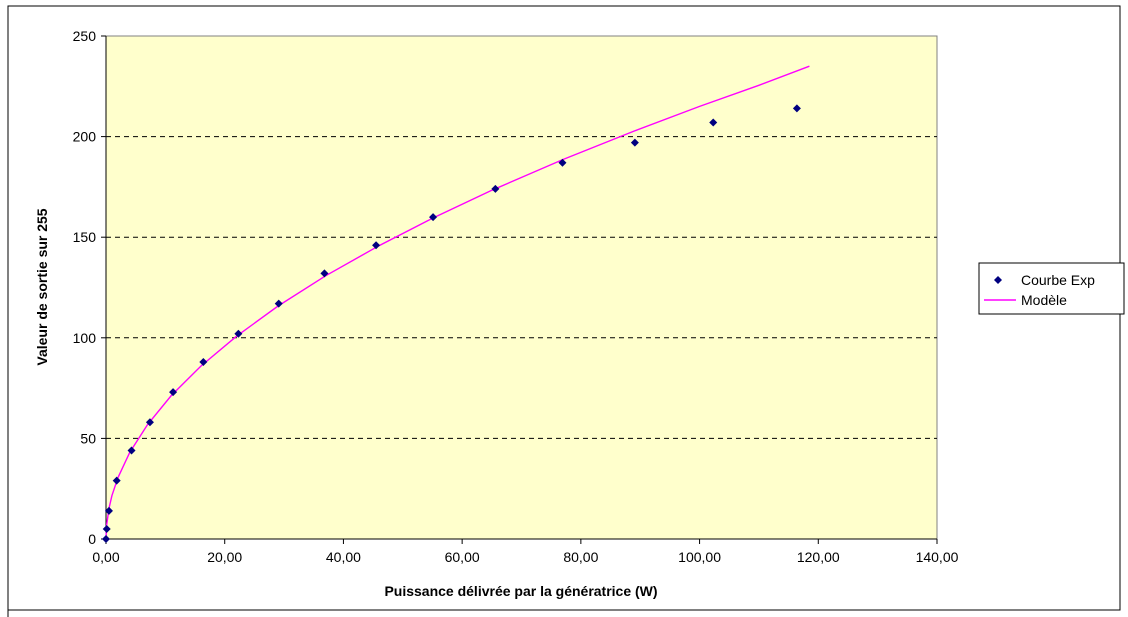 This screenshot has height=617, width=1128. I want to click on legend-box, so click(1051, 288).